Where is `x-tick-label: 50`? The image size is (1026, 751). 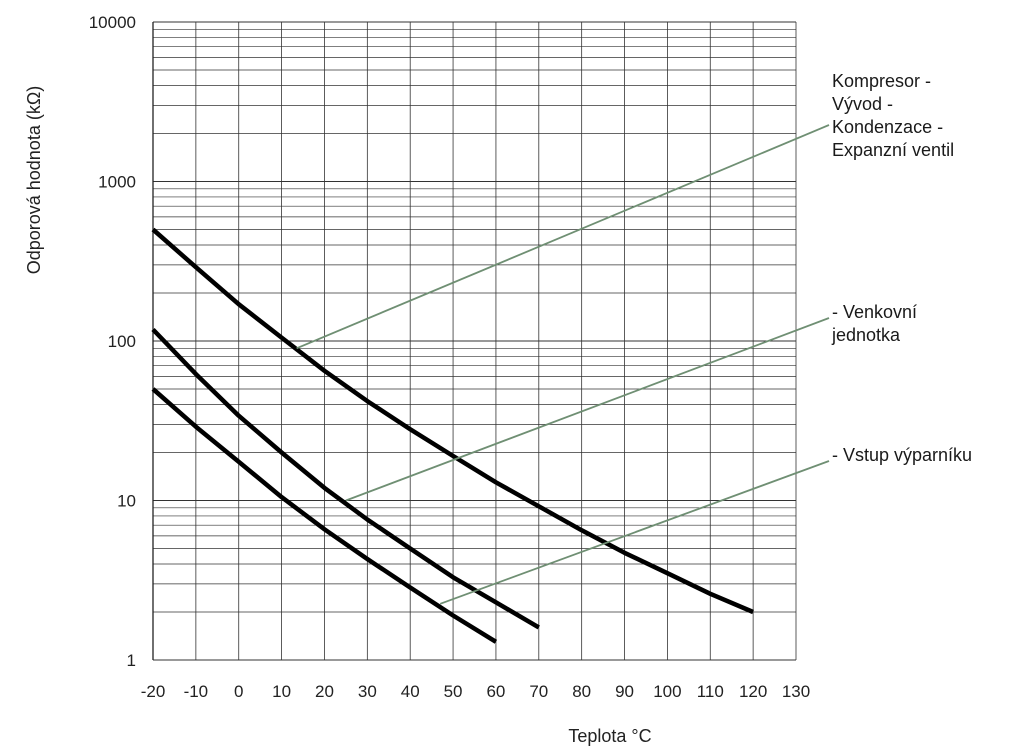 x-tick-label: 50 is located at coordinates (453, 691).